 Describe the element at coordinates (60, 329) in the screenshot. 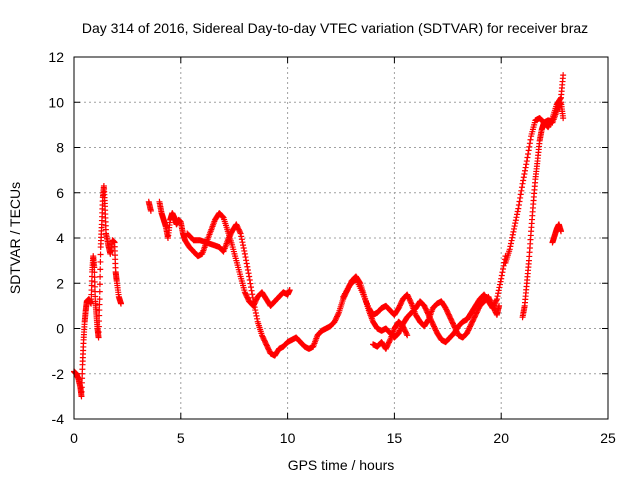

I see `y-tick-label: 0` at that location.